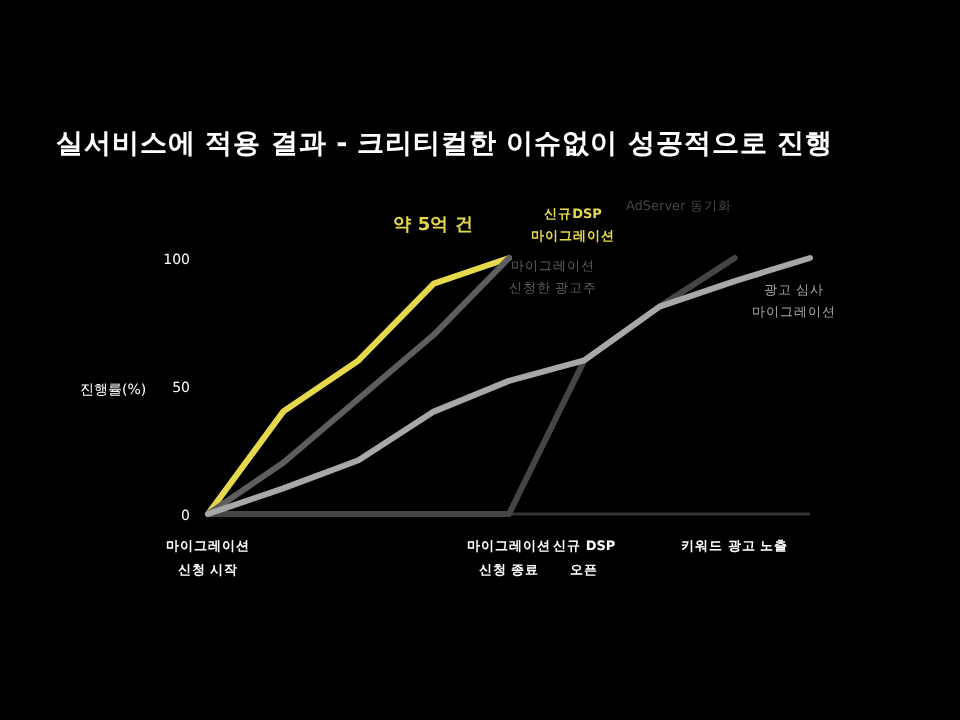 The image size is (960, 720). What do you see at coordinates (358, 386) in the screenshot?
I see `line-series` at bounding box center [358, 386].